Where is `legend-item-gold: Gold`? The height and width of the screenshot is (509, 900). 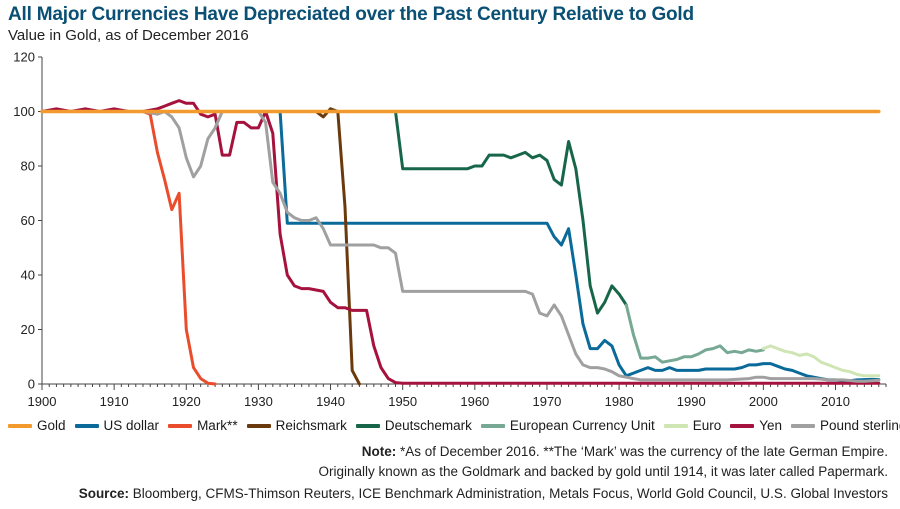
legend-item-gold: Gold is located at coordinates (37, 425).